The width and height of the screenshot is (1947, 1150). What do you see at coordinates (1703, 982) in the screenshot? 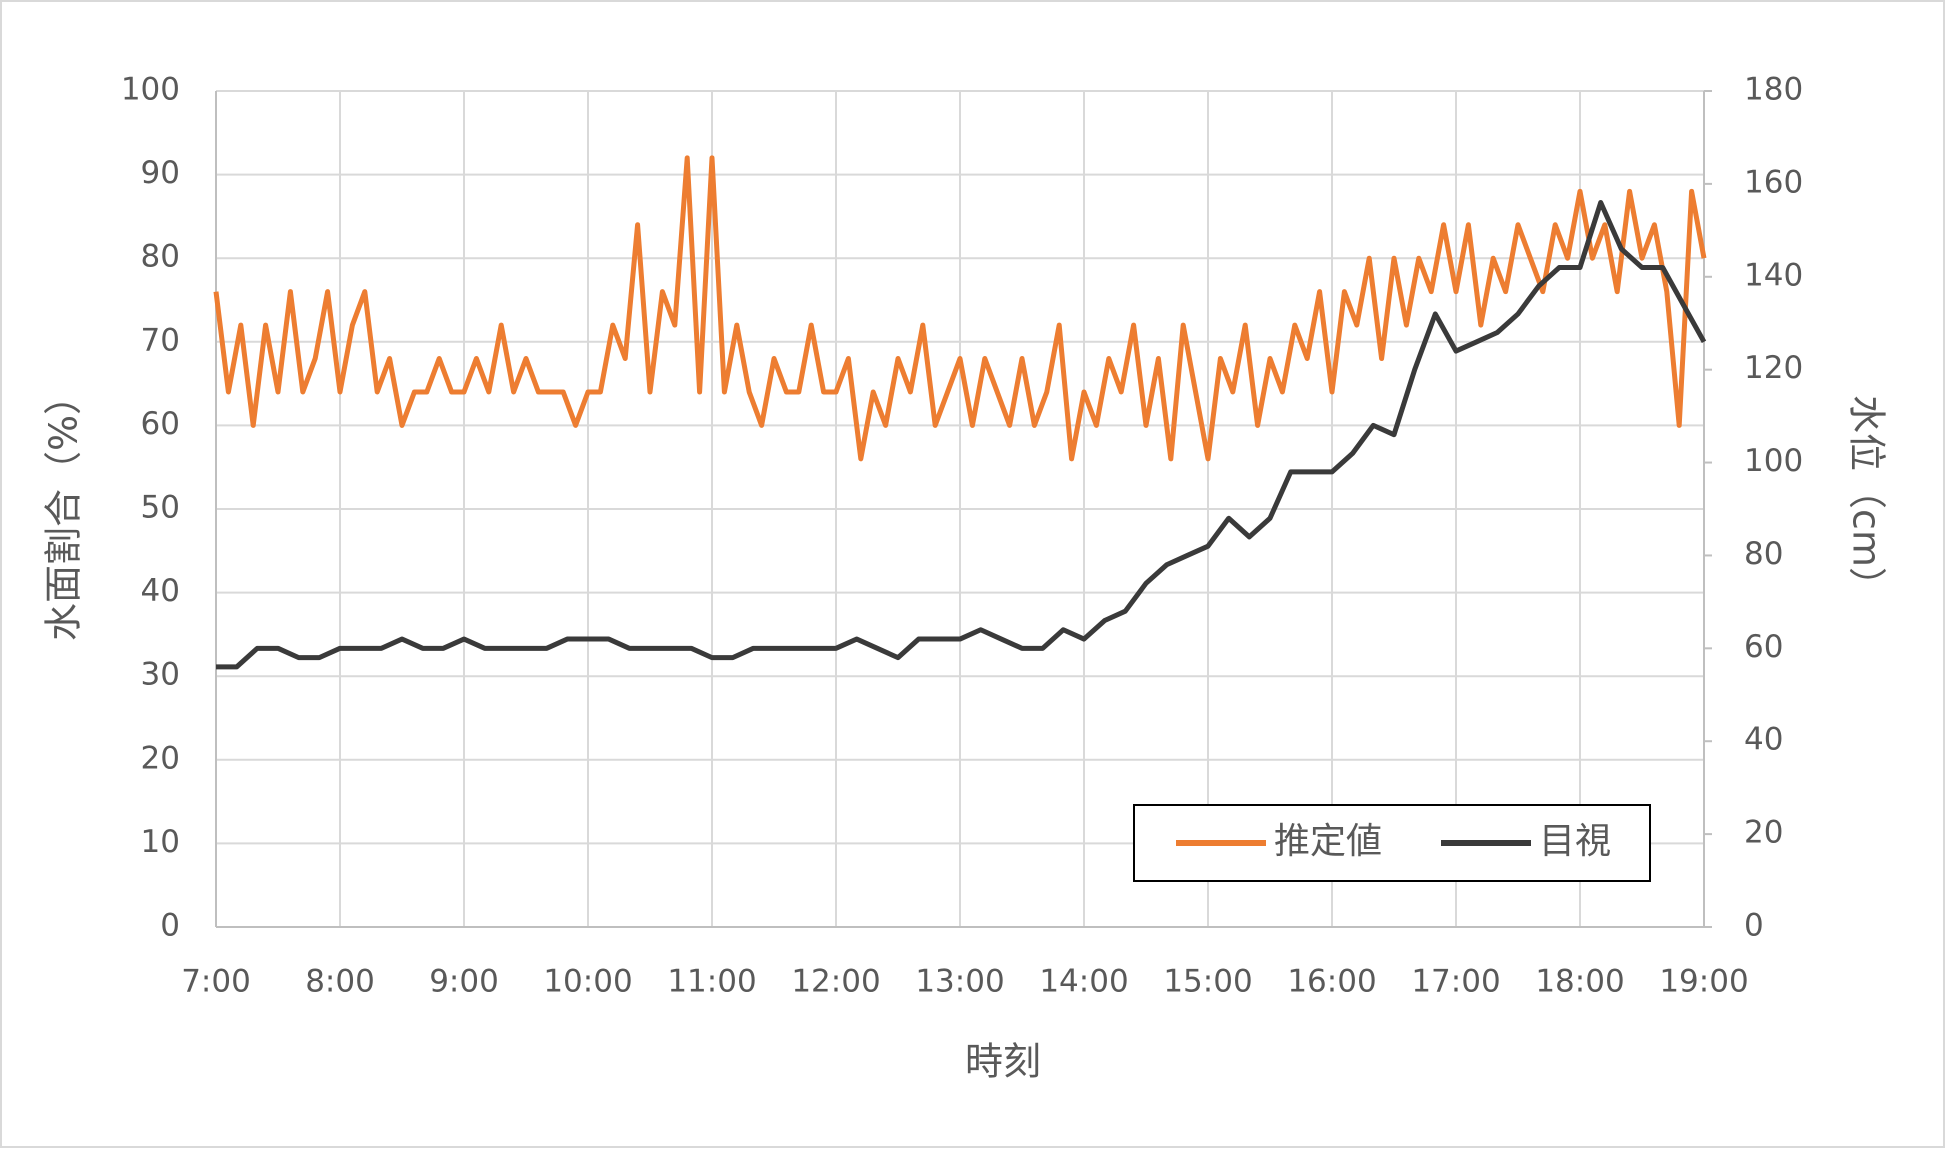
I see `x-tick-label: 19:00` at bounding box center [1703, 982].